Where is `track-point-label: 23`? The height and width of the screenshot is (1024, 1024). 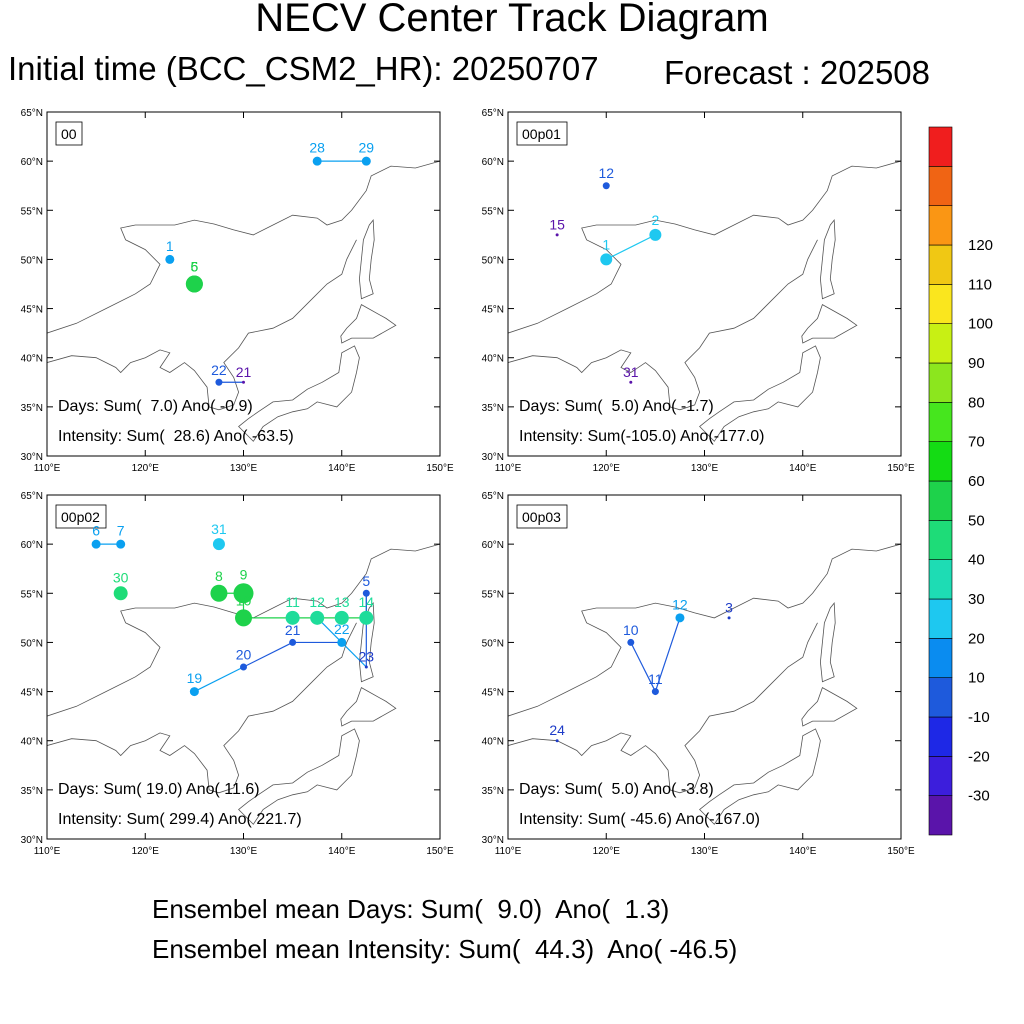
track-point-label: 23 is located at coordinates (367, 657).